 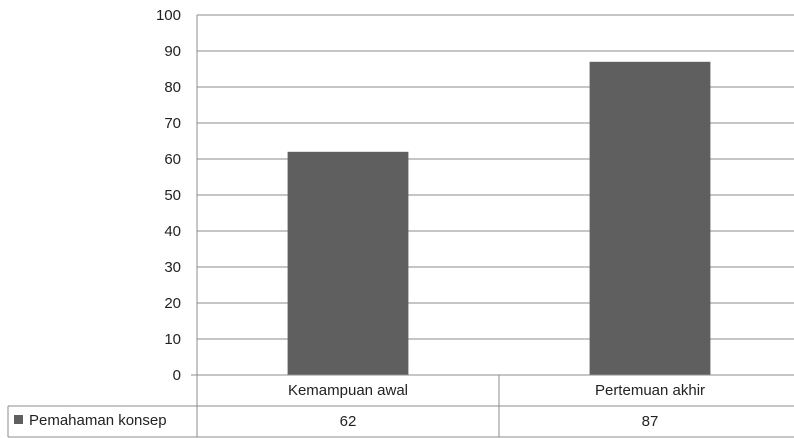 What do you see at coordinates (172, 267) in the screenshot?
I see `y-tick-label-30: 30` at bounding box center [172, 267].